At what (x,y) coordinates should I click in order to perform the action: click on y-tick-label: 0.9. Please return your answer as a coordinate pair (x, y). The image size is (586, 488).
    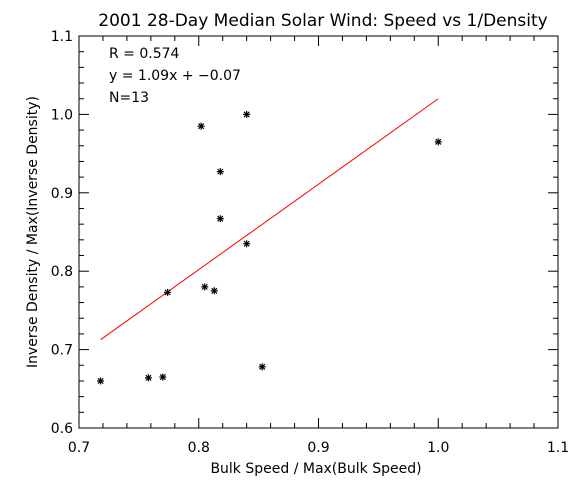
    Looking at the image, I should click on (62, 194).